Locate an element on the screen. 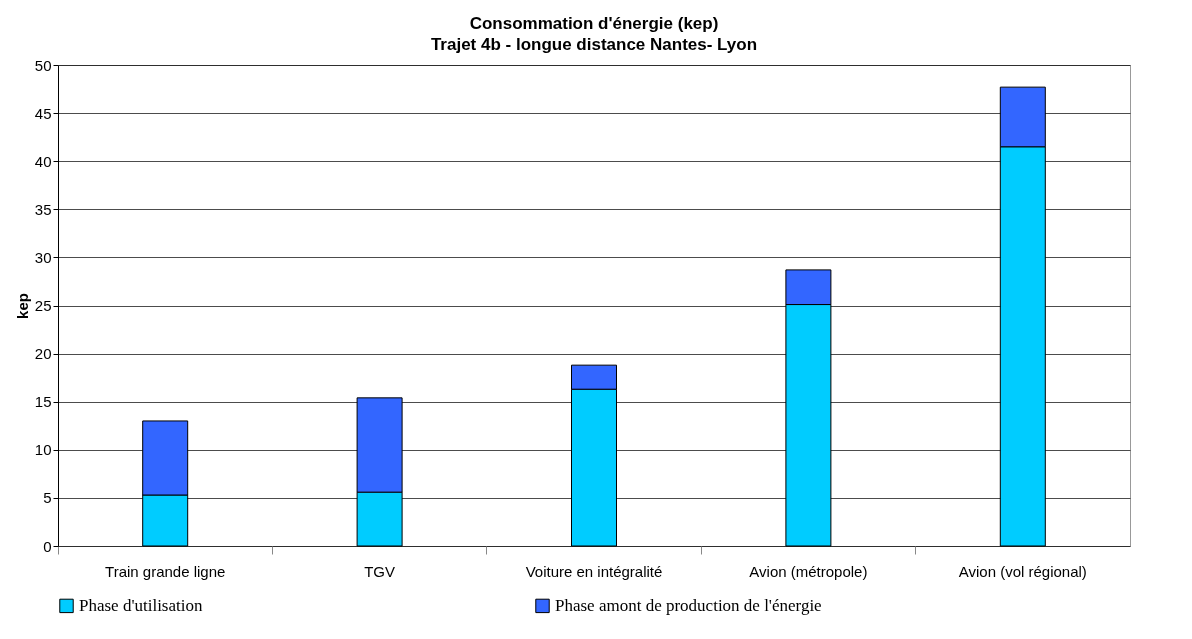 This screenshot has width=1192, height=639. y-tick-label: 15 is located at coordinates (43, 402).